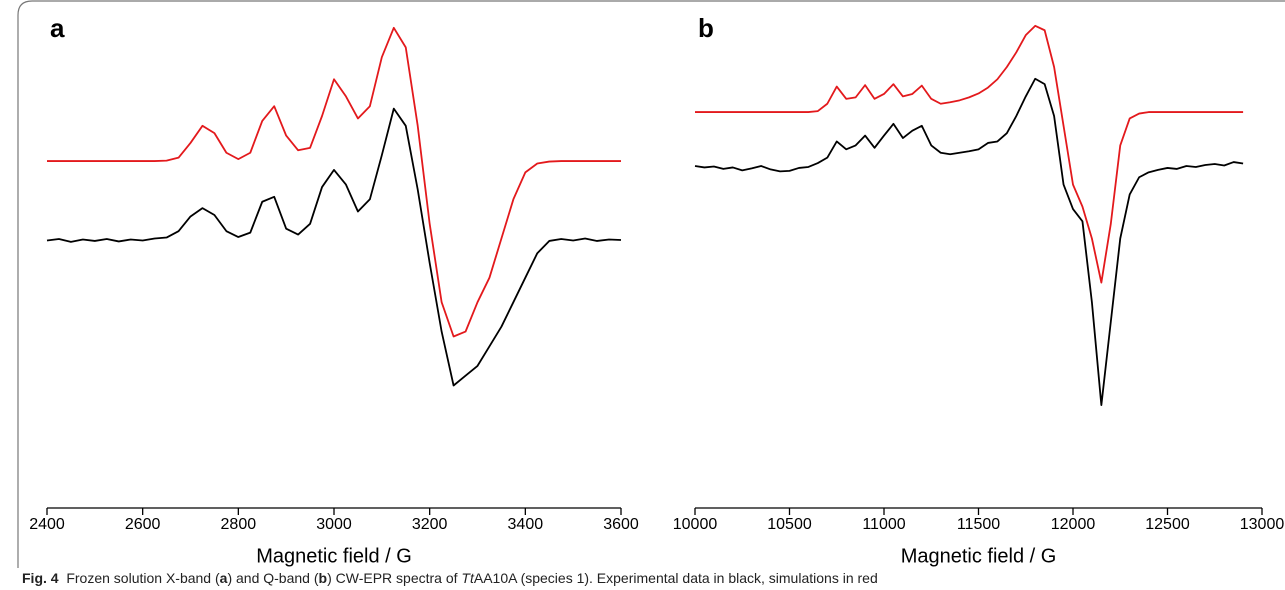 The width and height of the screenshot is (1285, 590). I want to click on panel-label: a, so click(57, 28).